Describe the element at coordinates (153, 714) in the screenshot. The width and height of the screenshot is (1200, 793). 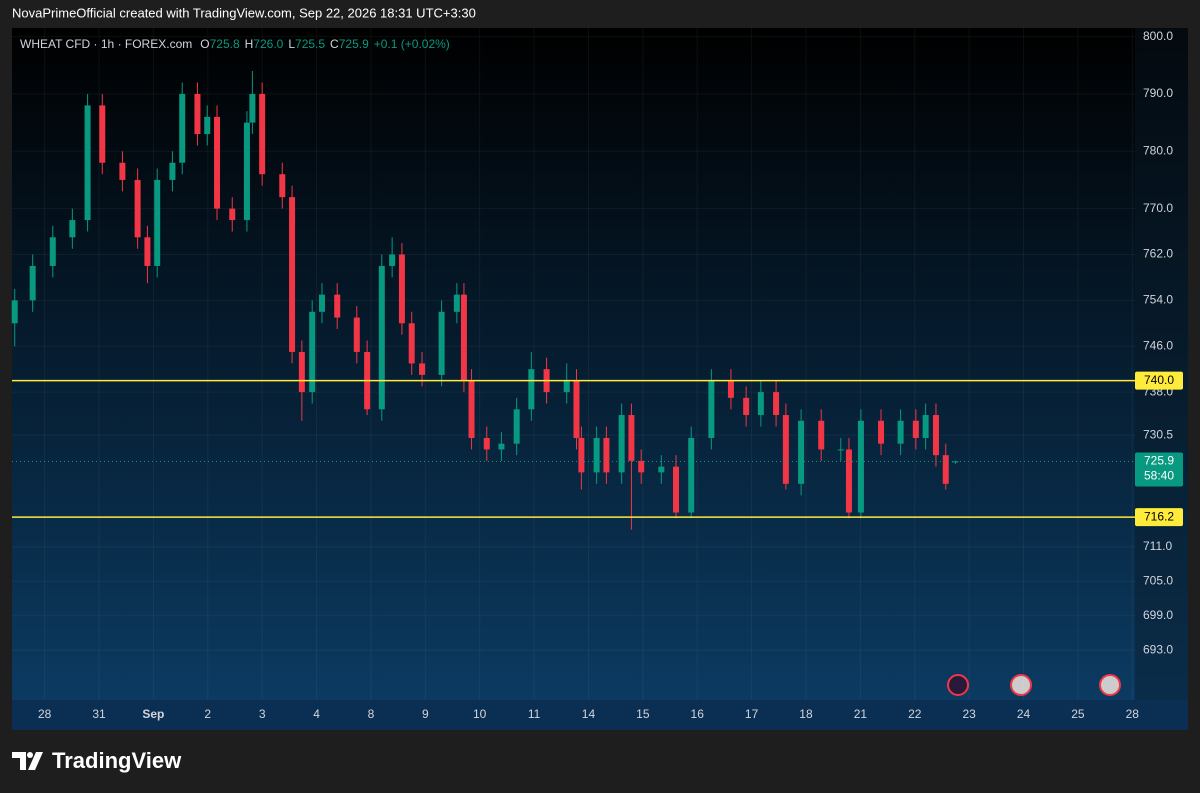
I see `x-tick-label: Sep` at that location.